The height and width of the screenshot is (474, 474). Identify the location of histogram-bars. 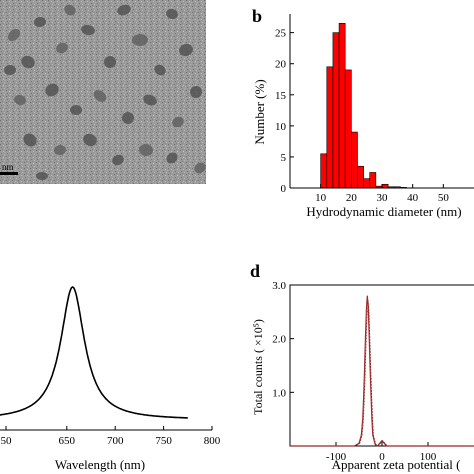
(363, 106).